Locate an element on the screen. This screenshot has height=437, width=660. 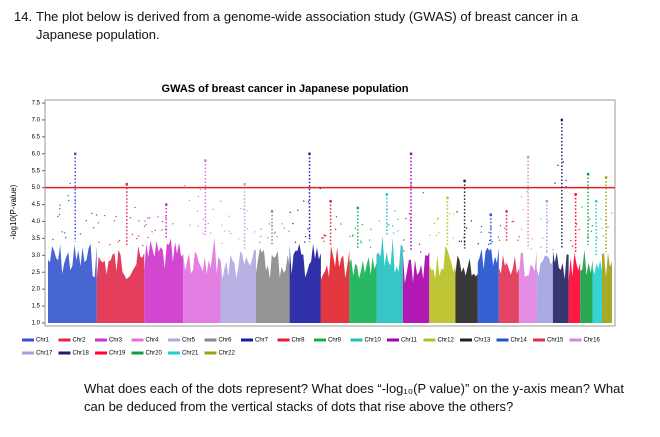
y-tick-label: 1.0 is located at coordinates (36, 324).